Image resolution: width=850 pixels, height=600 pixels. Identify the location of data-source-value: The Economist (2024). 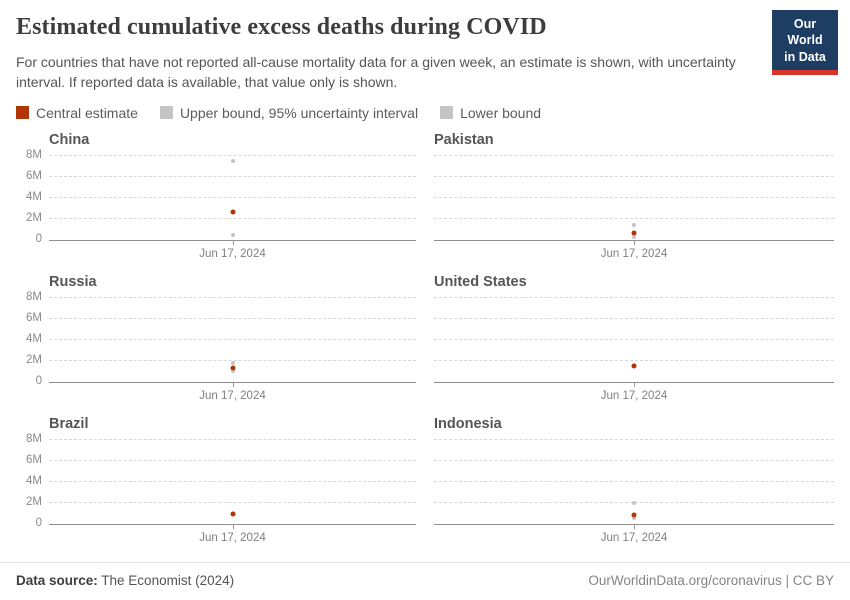
(166, 580).